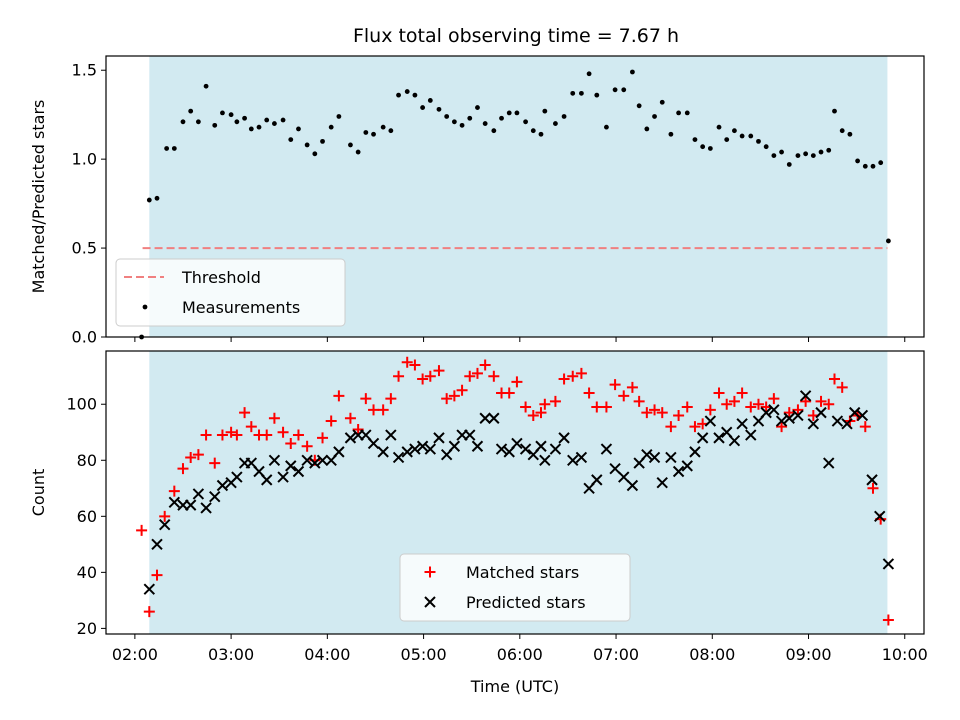 The height and width of the screenshot is (720, 960). Describe the element at coordinates (516, 36) in the screenshot. I see `chart-title: Flux total observing time = 7.67 h` at that location.